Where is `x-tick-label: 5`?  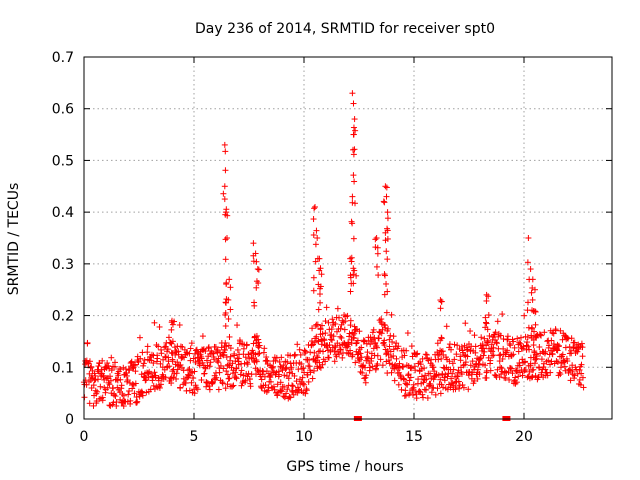 x-tick-label: 5 is located at coordinates (194, 437).